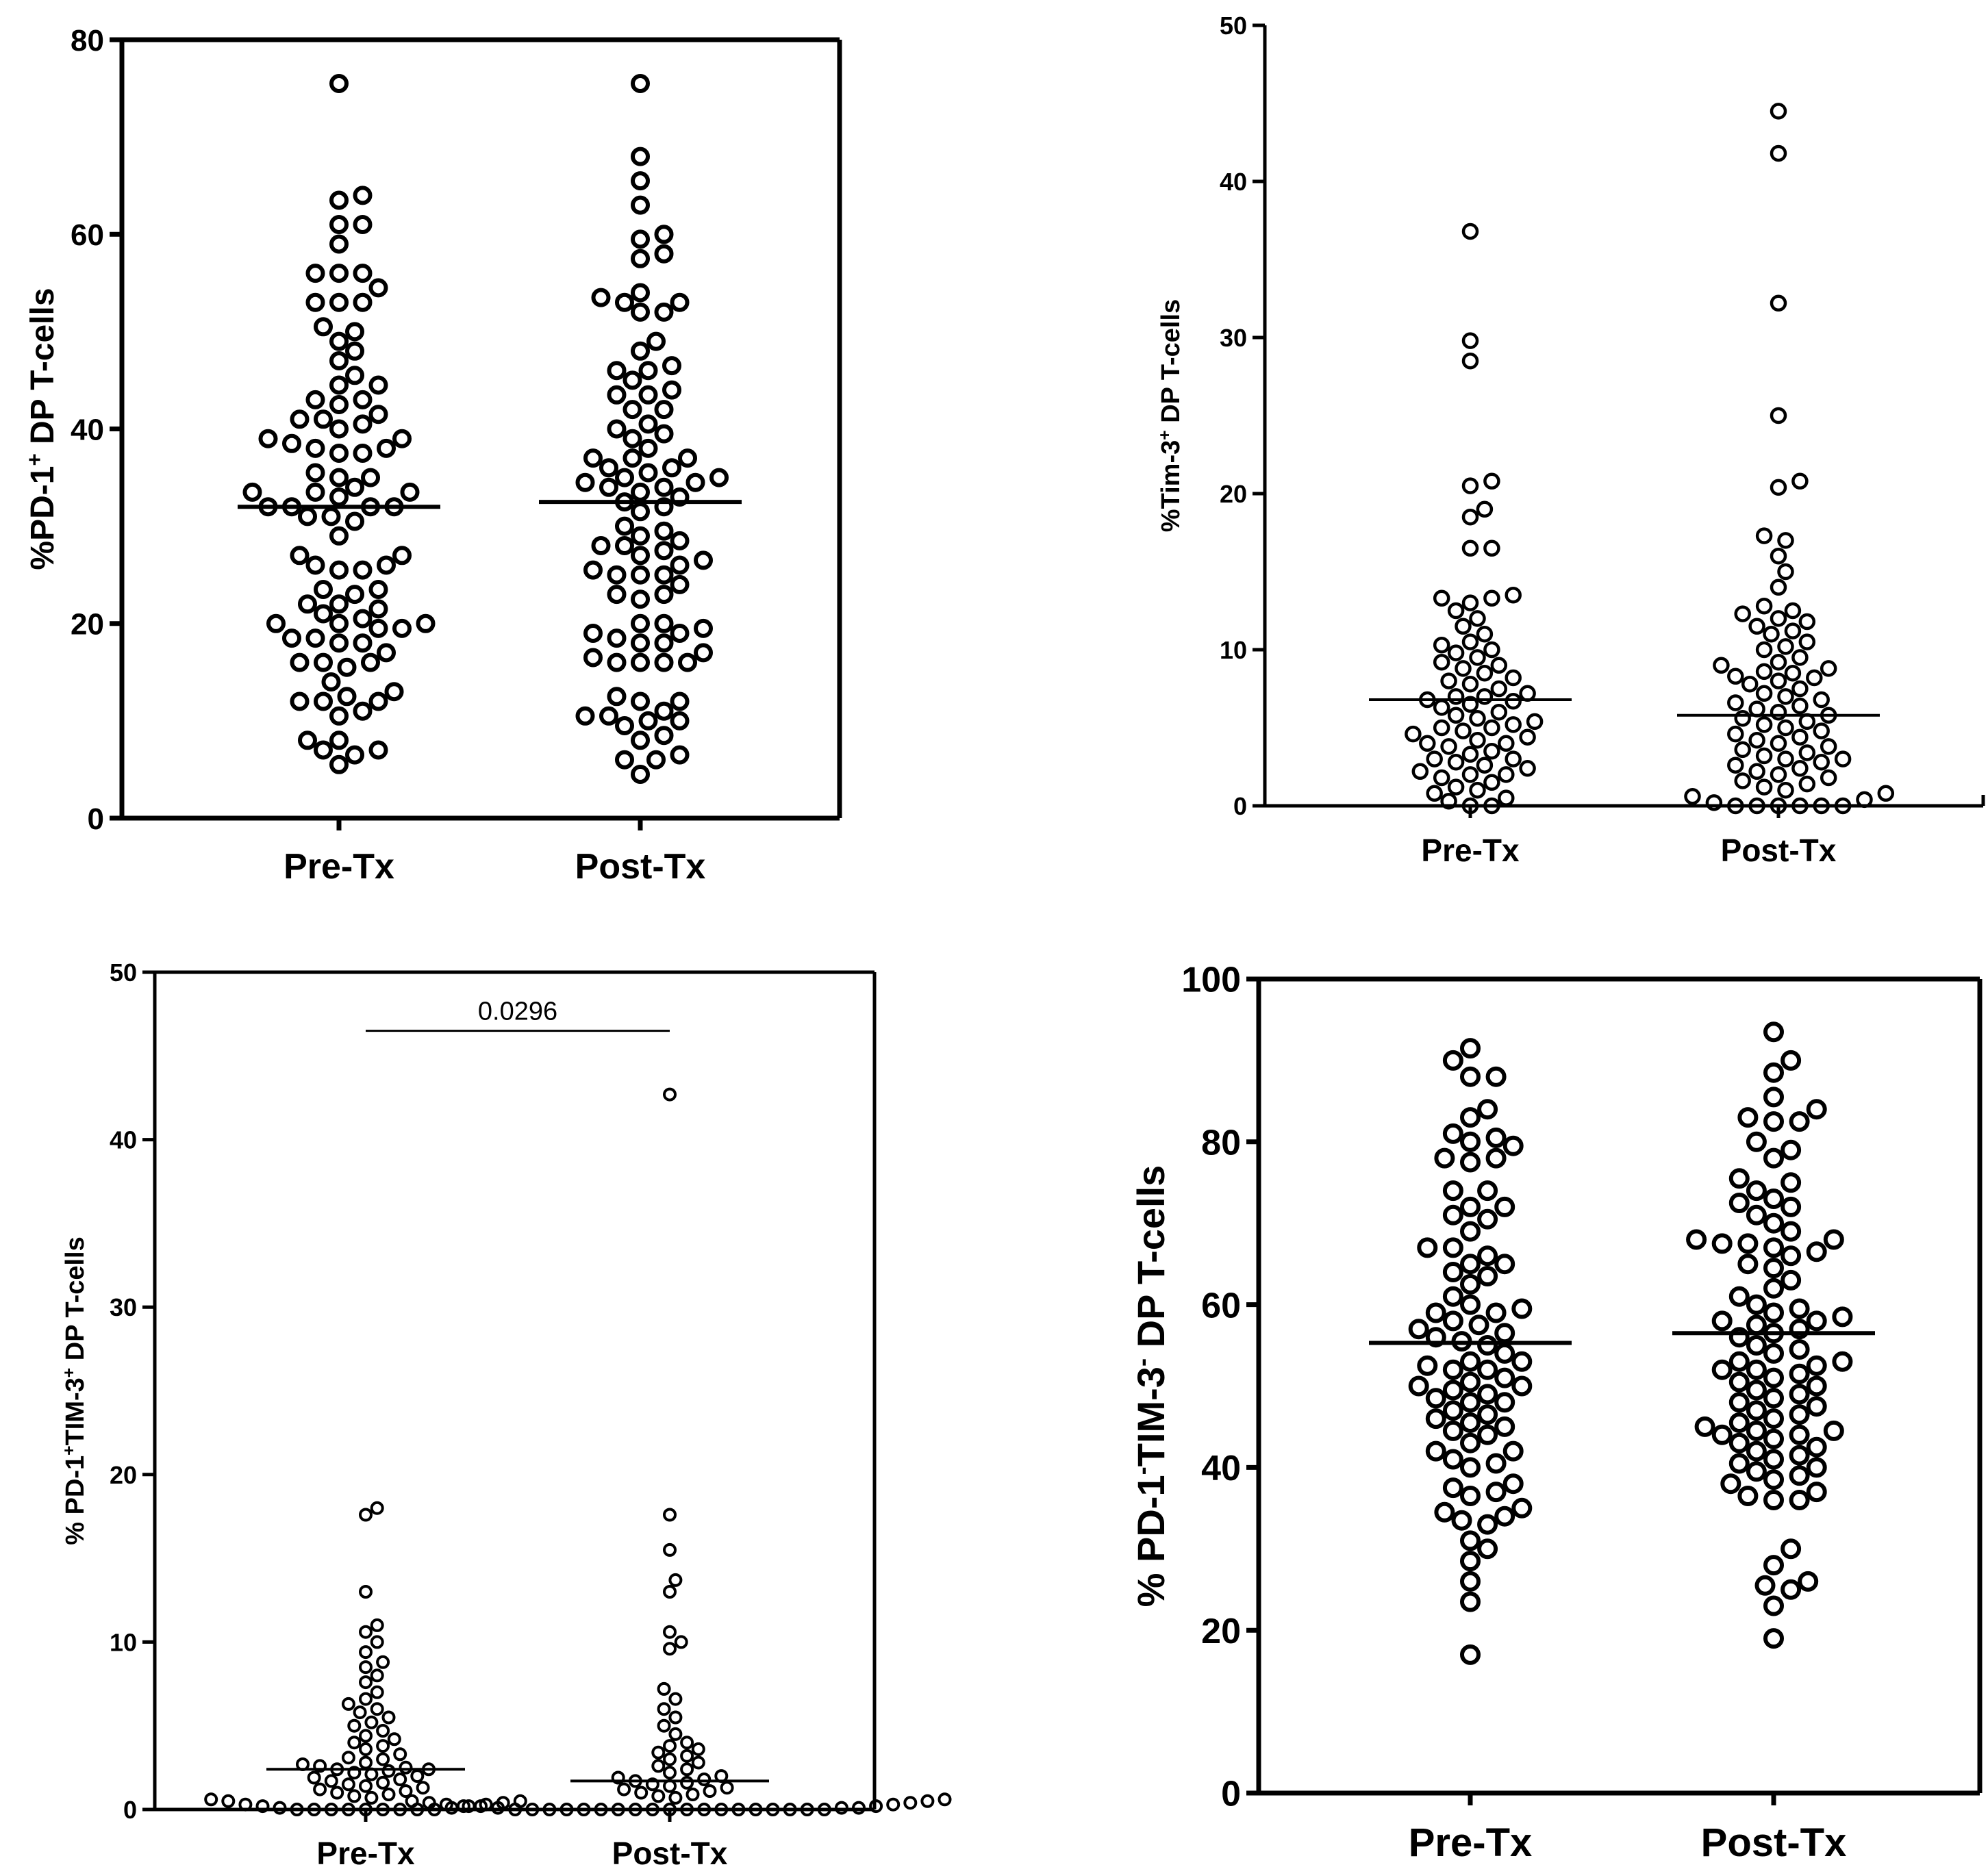  Describe the element at coordinates (1221, 1631) in the screenshot. I see `y-tick-label: 20` at that location.